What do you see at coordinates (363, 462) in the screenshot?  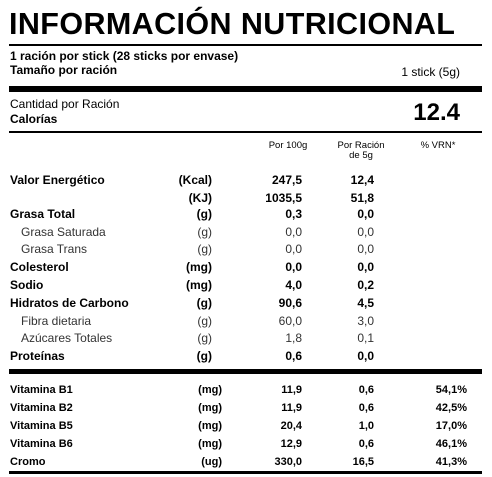 I see `vitamin-per-serving: 16,5` at bounding box center [363, 462].